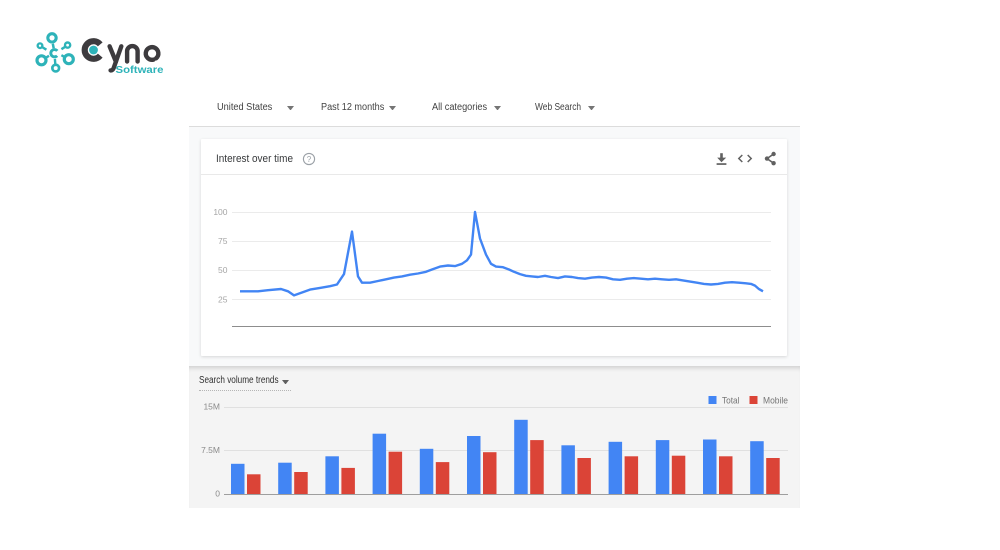  Describe the element at coordinates (220, 212) in the screenshot. I see `svg-text: 100` at that location.